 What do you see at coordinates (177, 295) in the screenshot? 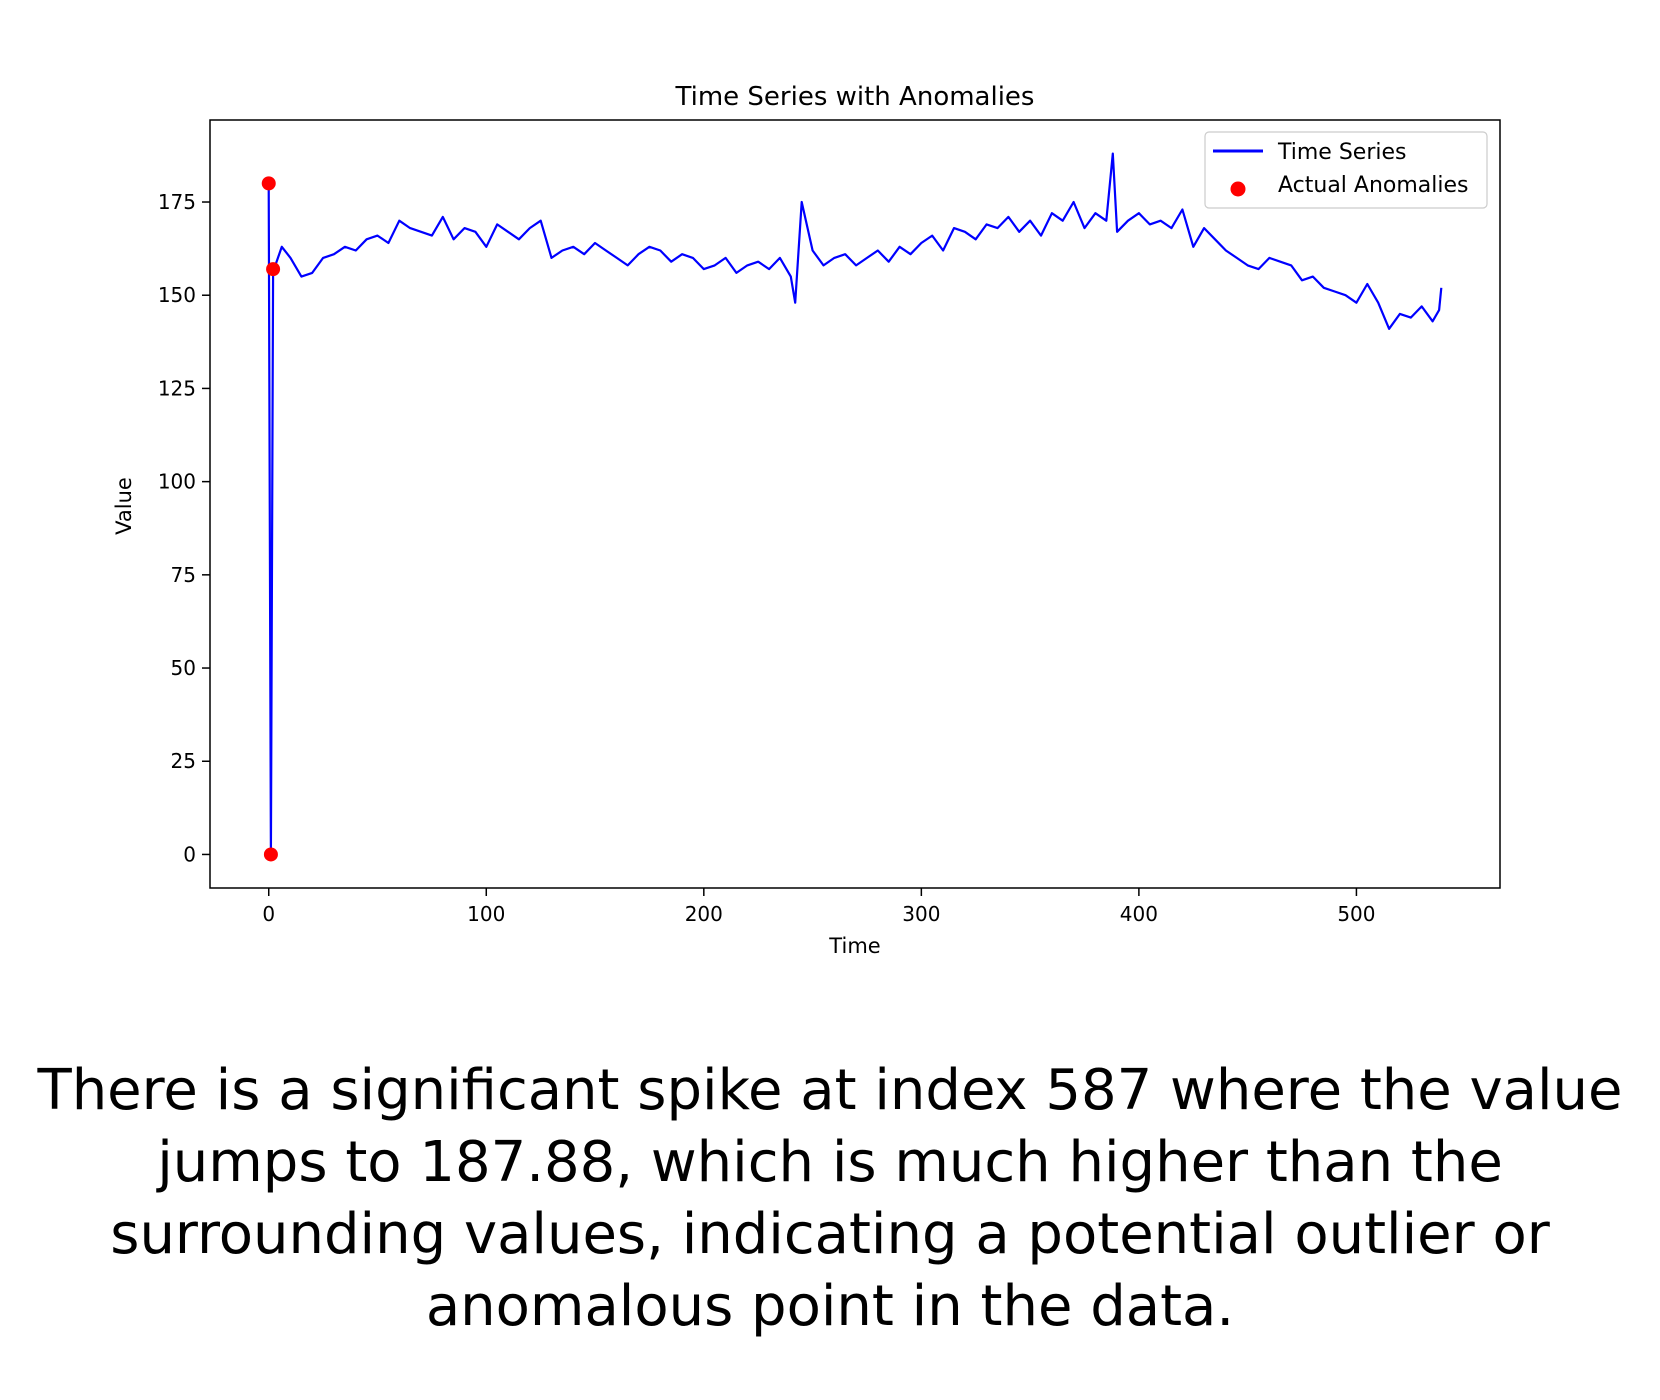
I see `y-tick-label: 150` at bounding box center [177, 295].